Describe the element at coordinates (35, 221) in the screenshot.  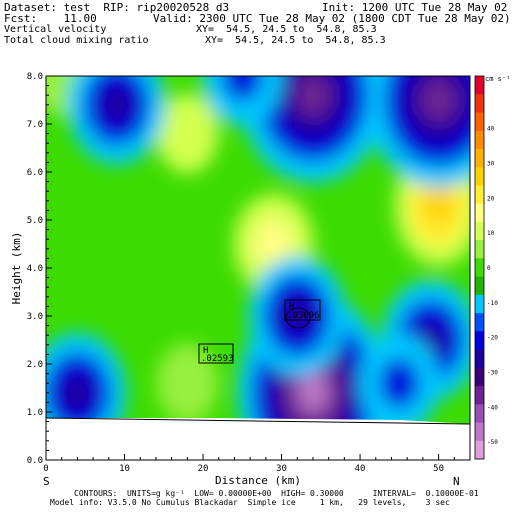
I see `y-tick-label-5: 5.0` at that location.